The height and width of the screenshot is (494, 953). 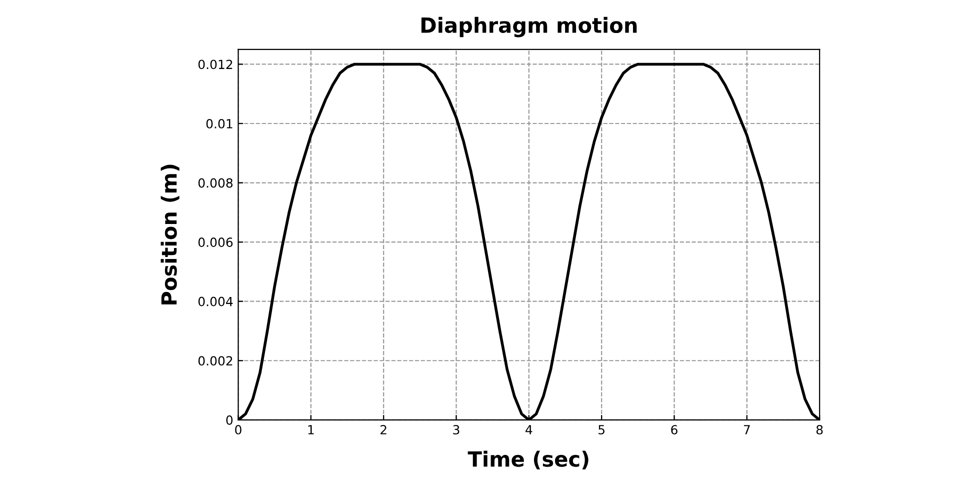 What do you see at coordinates (529, 429) in the screenshot?
I see `x-tick-label: 4` at bounding box center [529, 429].